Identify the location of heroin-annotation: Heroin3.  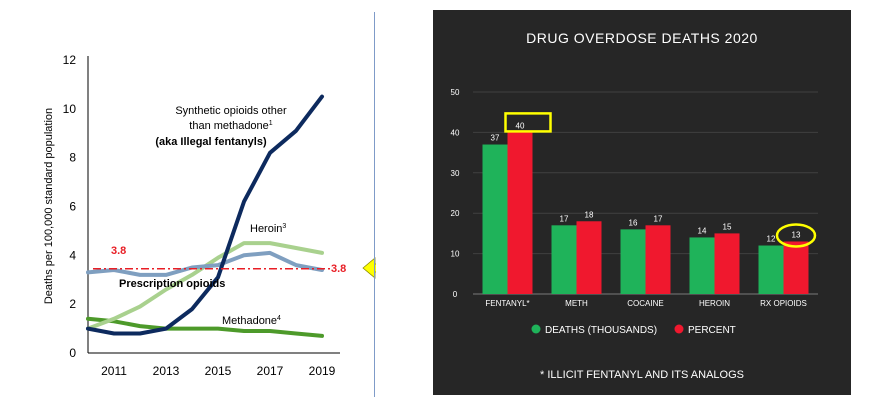
(268, 229).